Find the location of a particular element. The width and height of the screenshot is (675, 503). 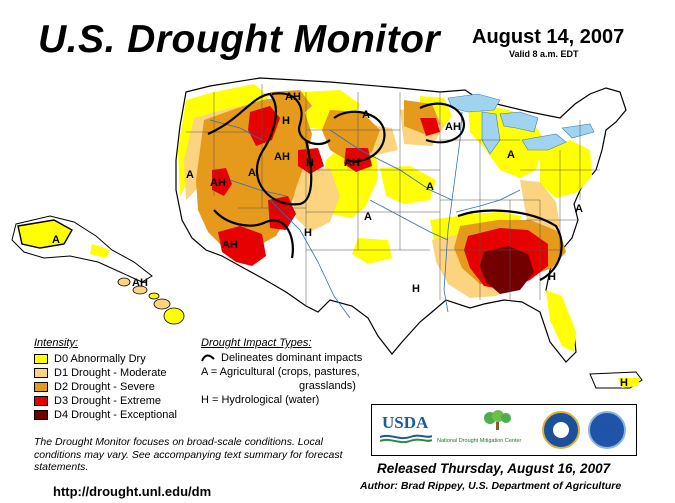

legend-d0-label: D0 Abnormally Dry is located at coordinates (100, 358).